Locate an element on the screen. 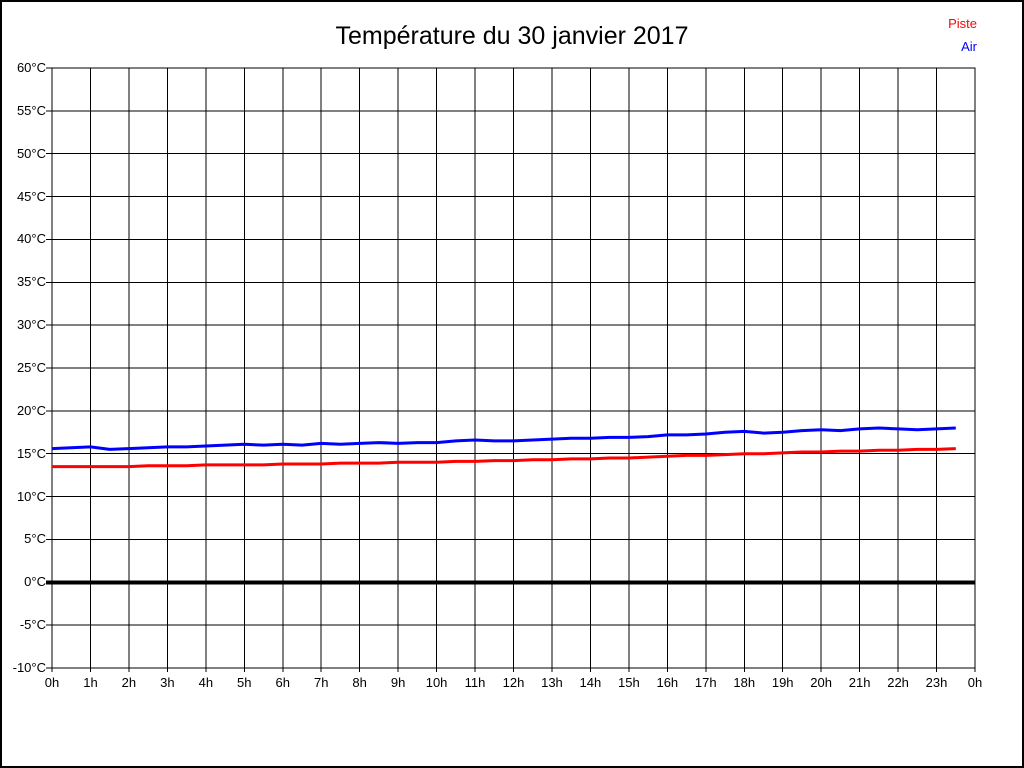 The image size is (1024, 768). x-axis-label: 20h is located at coordinates (821, 682).